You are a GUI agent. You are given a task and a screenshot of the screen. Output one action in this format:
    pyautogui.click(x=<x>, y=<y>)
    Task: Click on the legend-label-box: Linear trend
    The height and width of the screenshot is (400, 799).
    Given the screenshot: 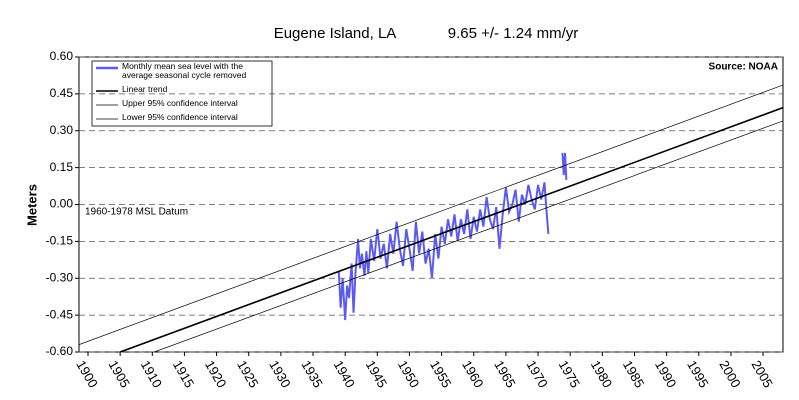 What is the action you would take?
    pyautogui.click(x=145, y=89)
    